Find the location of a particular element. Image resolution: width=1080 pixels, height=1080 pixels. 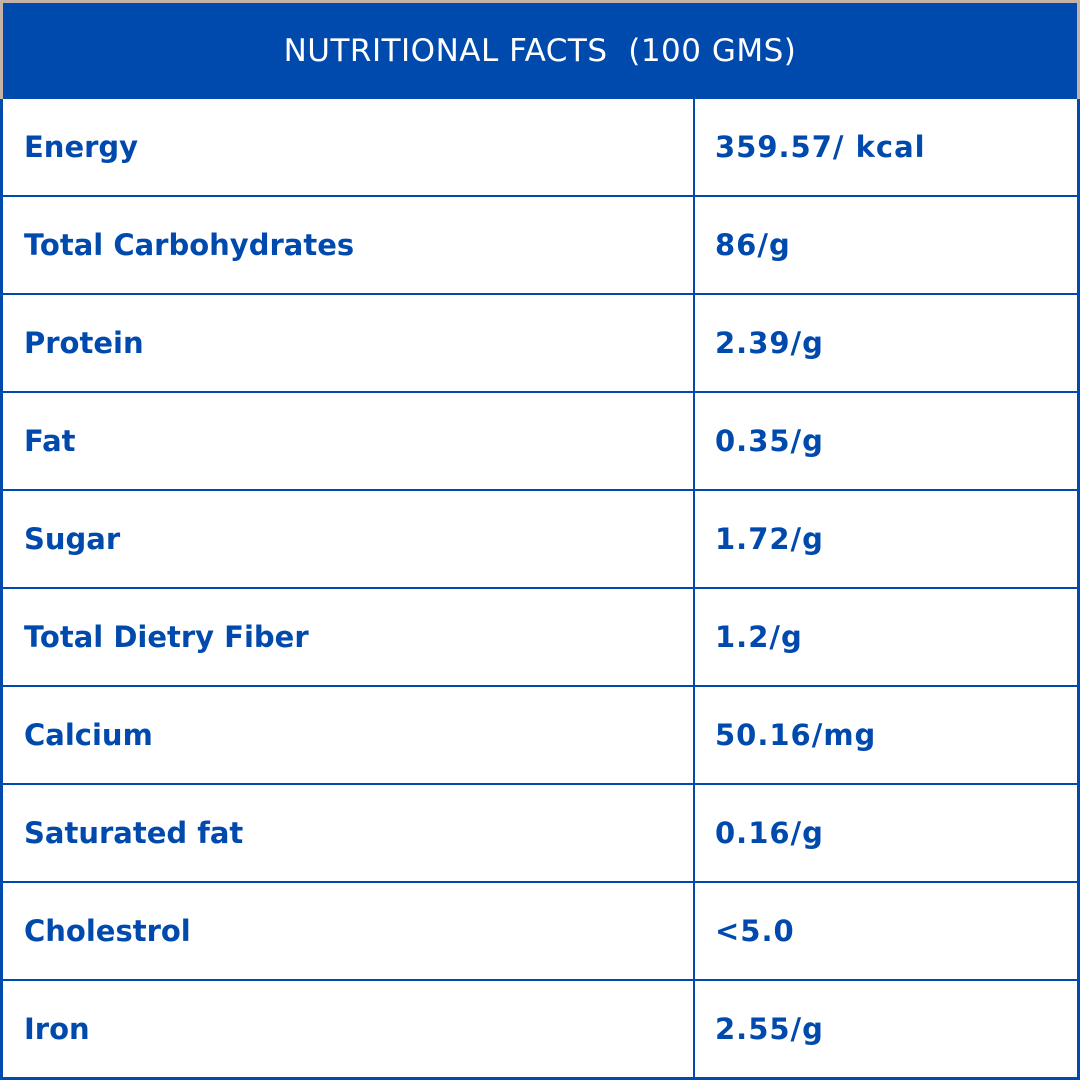

table-row-saturated-fat: Saturated fat 0.16/g is located at coordinates (540, 834).